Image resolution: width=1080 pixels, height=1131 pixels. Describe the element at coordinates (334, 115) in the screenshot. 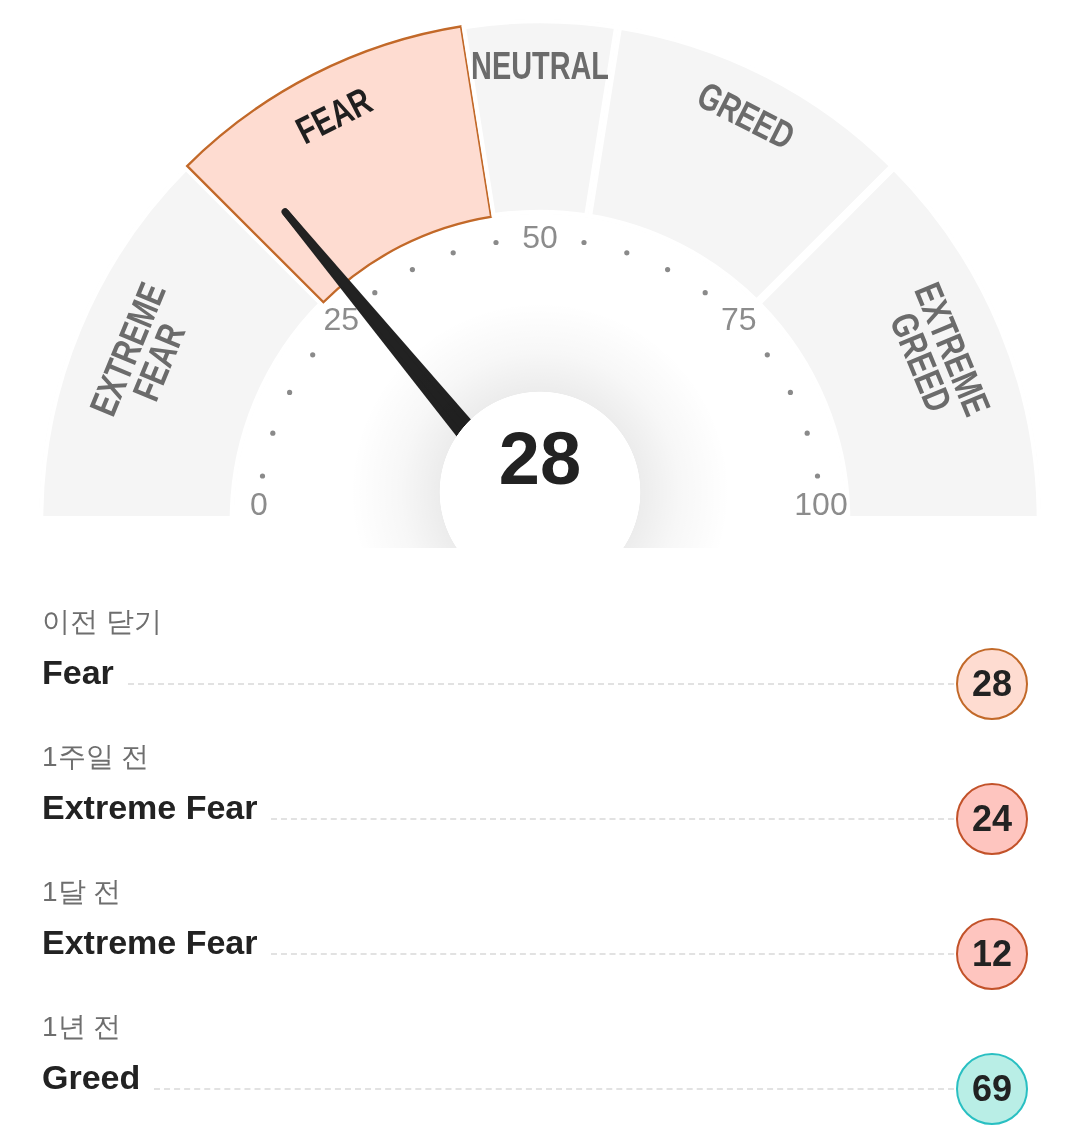

I see `slice-label: FEAR` at that location.